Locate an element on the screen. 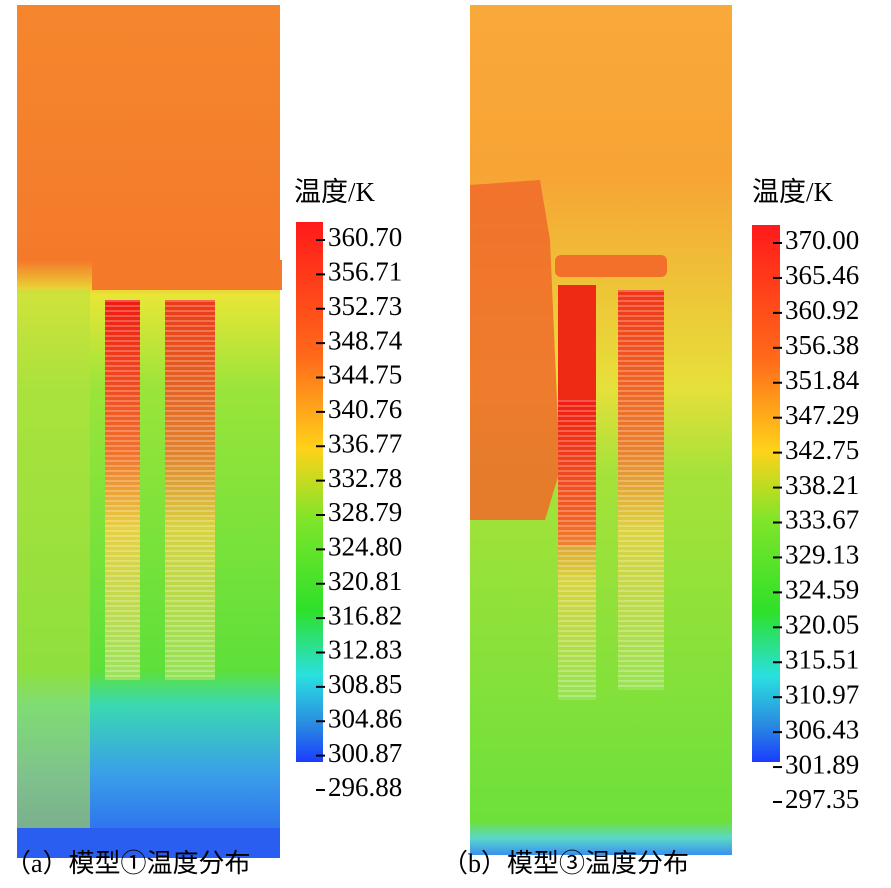 The width and height of the screenshot is (891, 888). tick-label: 324.80 is located at coordinates (365, 547).